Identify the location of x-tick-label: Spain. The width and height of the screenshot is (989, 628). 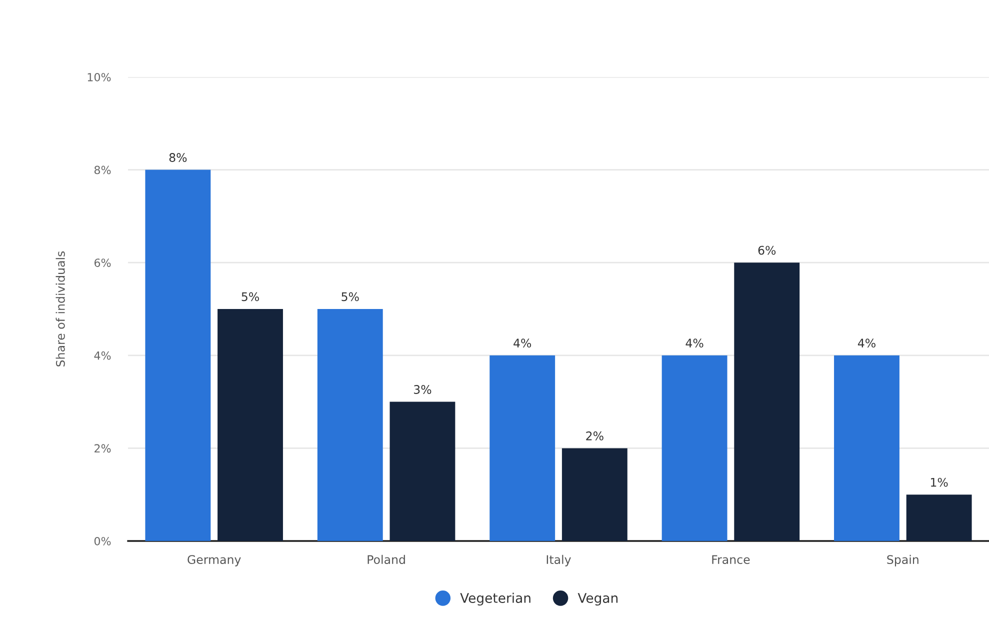
(902, 560).